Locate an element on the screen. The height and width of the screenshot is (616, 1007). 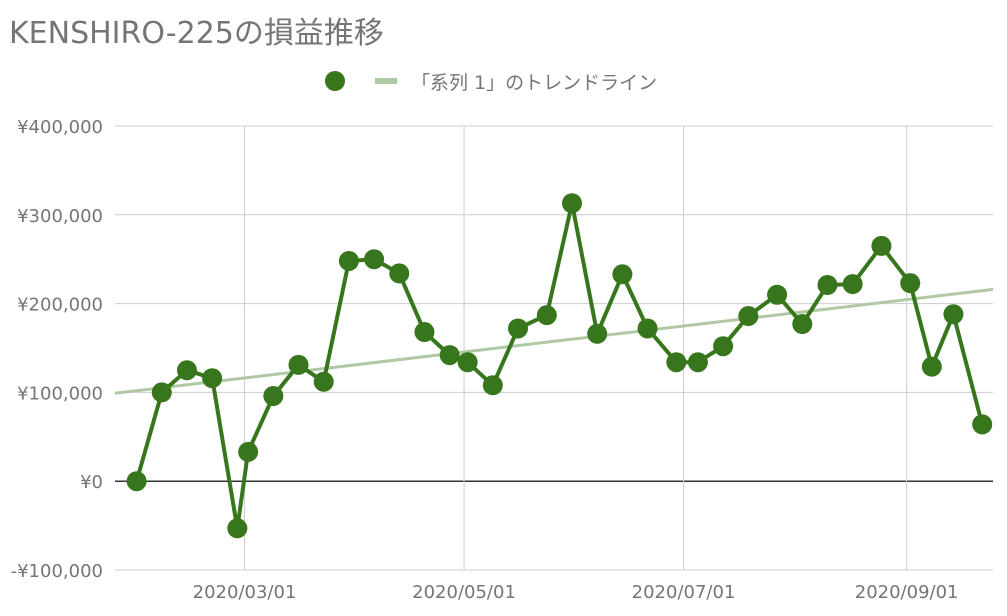
x-tick-label: 2020/05/01 is located at coordinates (464, 592).